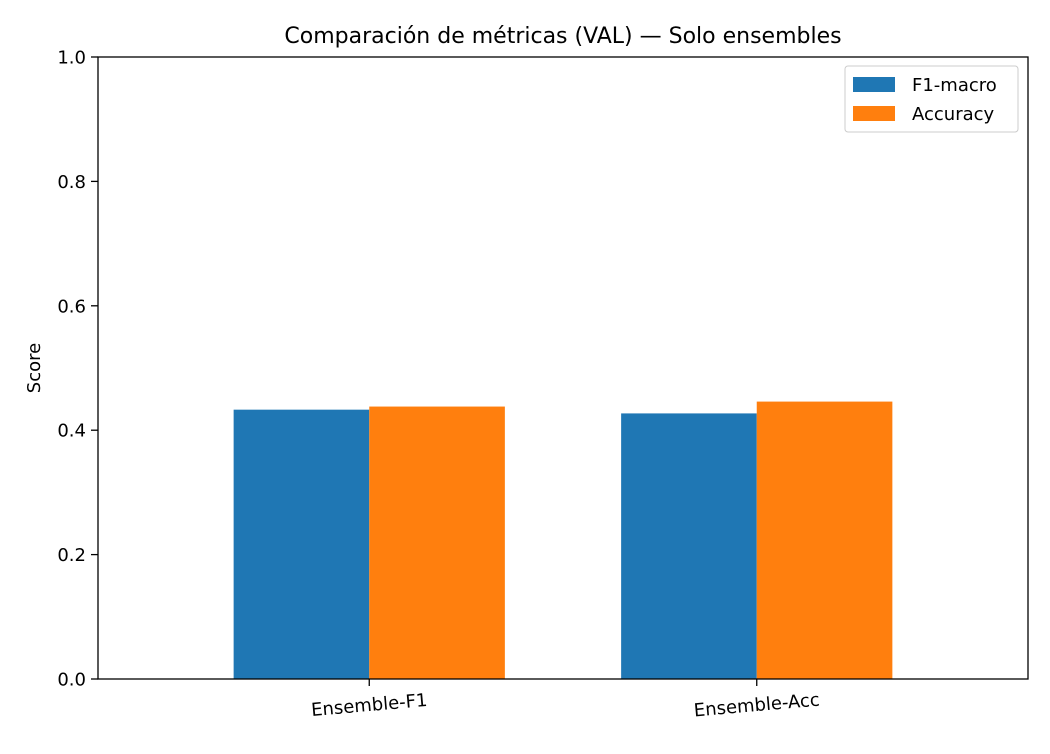 The image size is (1050, 754). Describe the element at coordinates (71, 680) in the screenshot. I see `y-tick-label: 0.0` at that location.